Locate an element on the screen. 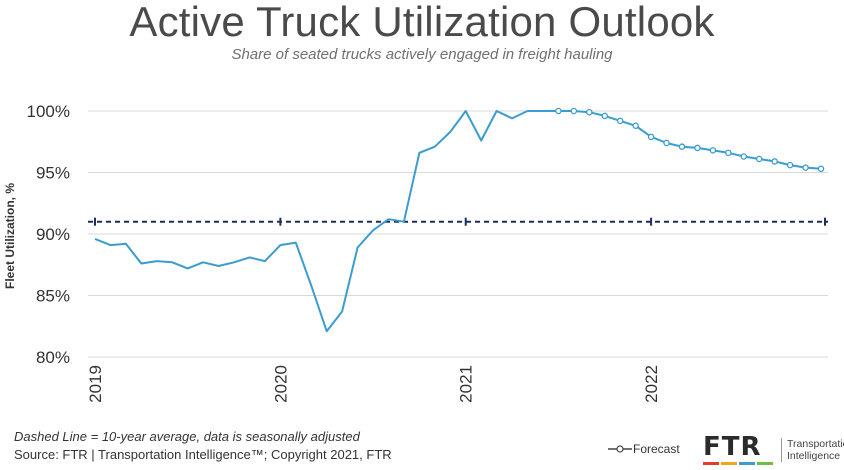 Image resolution: width=844 pixels, height=470 pixels. ftr-logo-text: Transportation Intelligence is located at coordinates (812, 449).